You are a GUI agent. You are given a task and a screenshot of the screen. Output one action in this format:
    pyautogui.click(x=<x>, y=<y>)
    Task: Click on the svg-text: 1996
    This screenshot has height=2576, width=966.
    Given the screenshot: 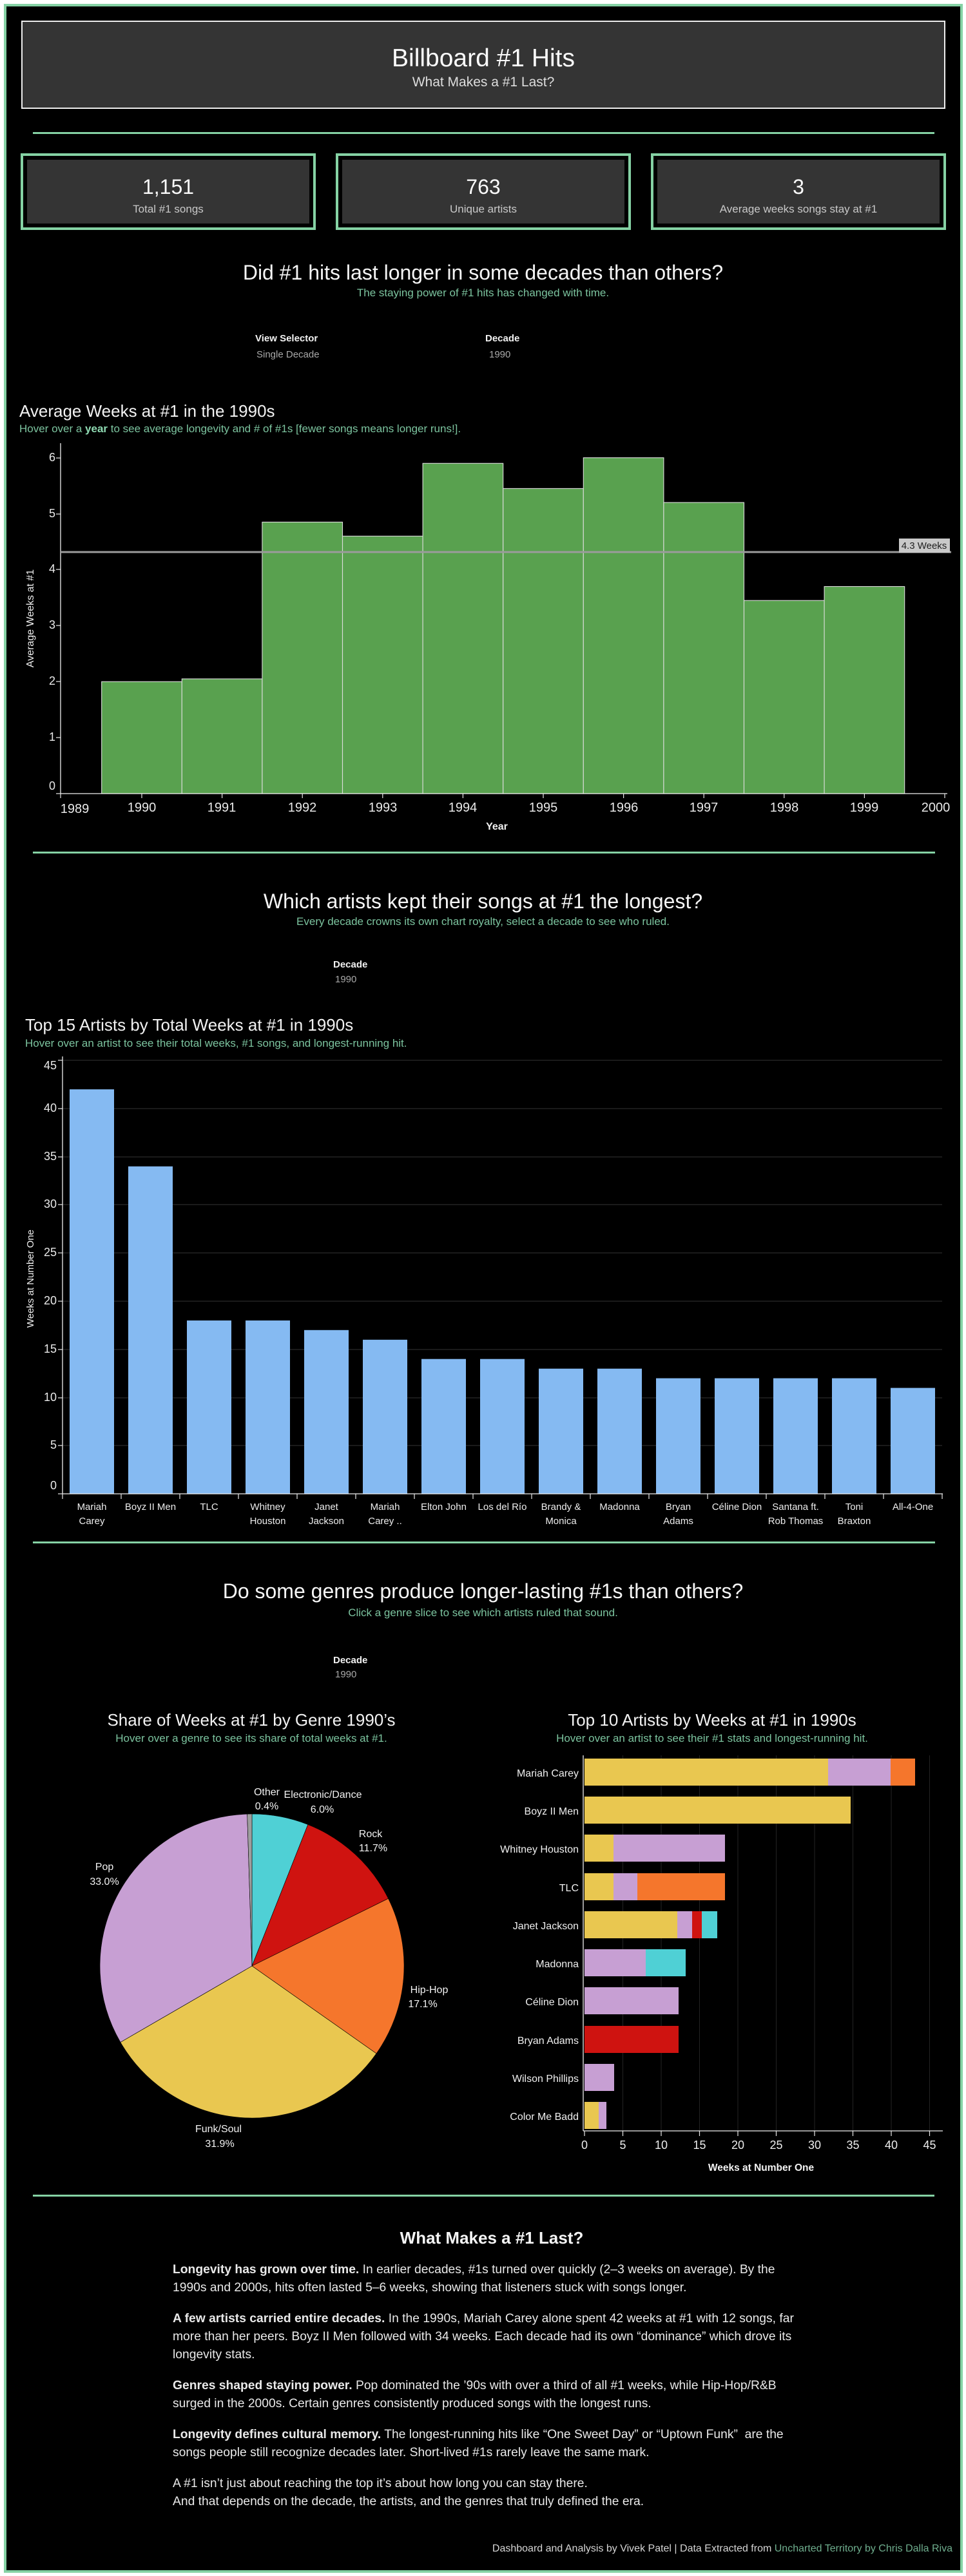 What is the action you would take?
    pyautogui.click(x=624, y=808)
    